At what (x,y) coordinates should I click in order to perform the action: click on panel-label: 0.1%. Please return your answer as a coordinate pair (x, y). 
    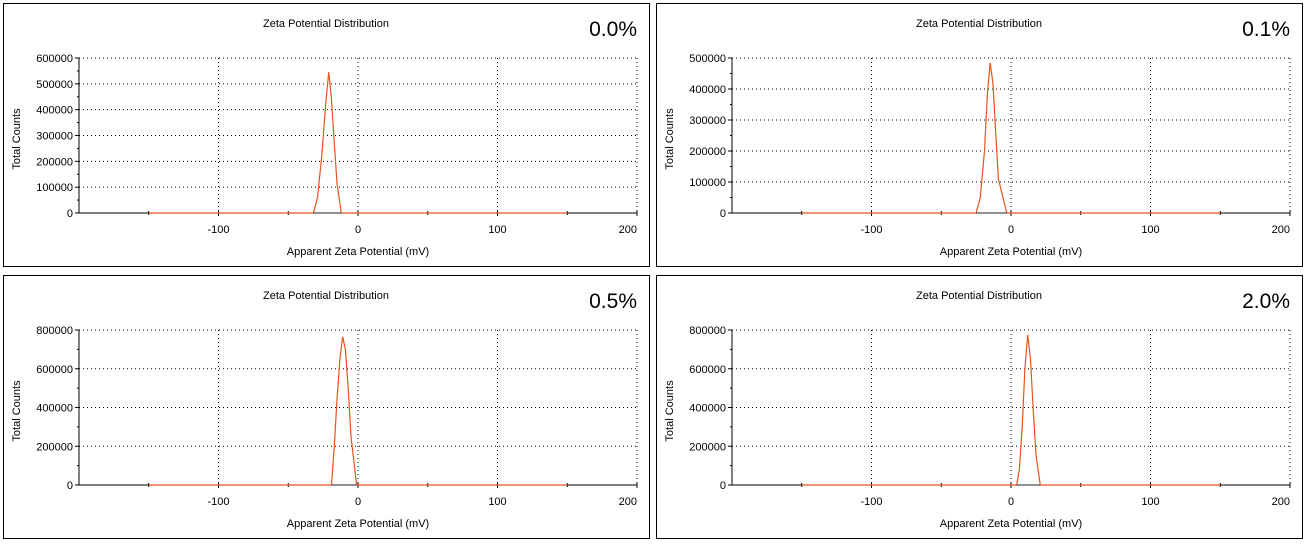
    Looking at the image, I should click on (1266, 29).